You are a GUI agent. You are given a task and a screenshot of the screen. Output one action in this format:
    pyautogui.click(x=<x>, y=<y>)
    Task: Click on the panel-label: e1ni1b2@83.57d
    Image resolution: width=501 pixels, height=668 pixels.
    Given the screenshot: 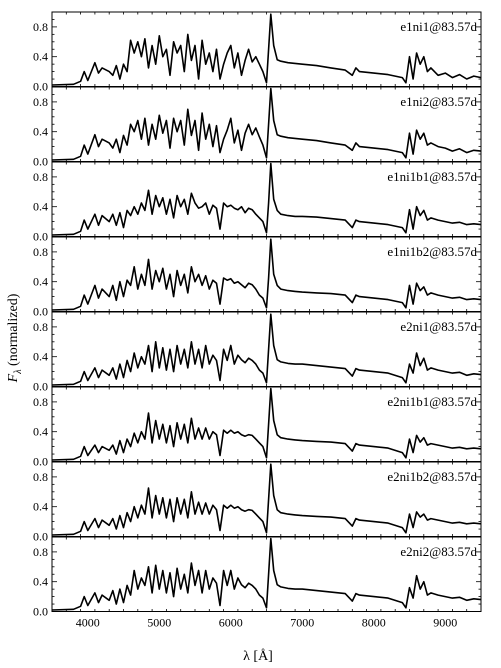 What is the action you would take?
    pyautogui.click(x=432, y=251)
    